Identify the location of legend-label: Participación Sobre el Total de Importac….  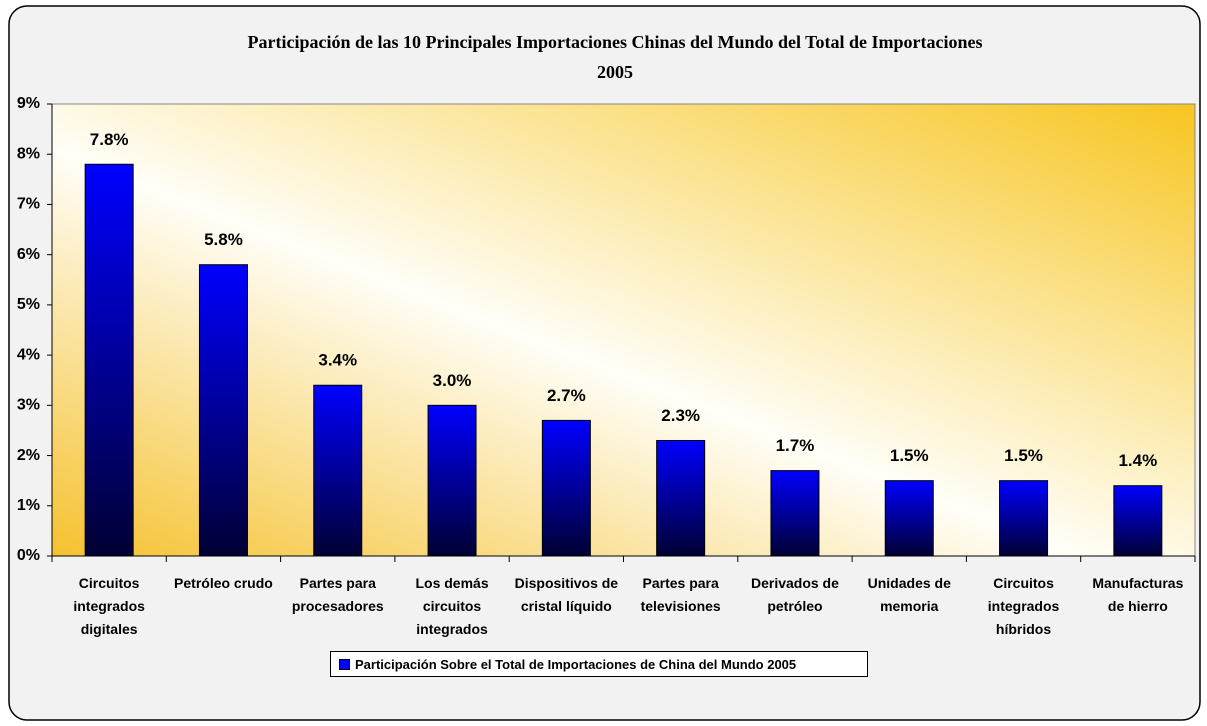
(576, 664).